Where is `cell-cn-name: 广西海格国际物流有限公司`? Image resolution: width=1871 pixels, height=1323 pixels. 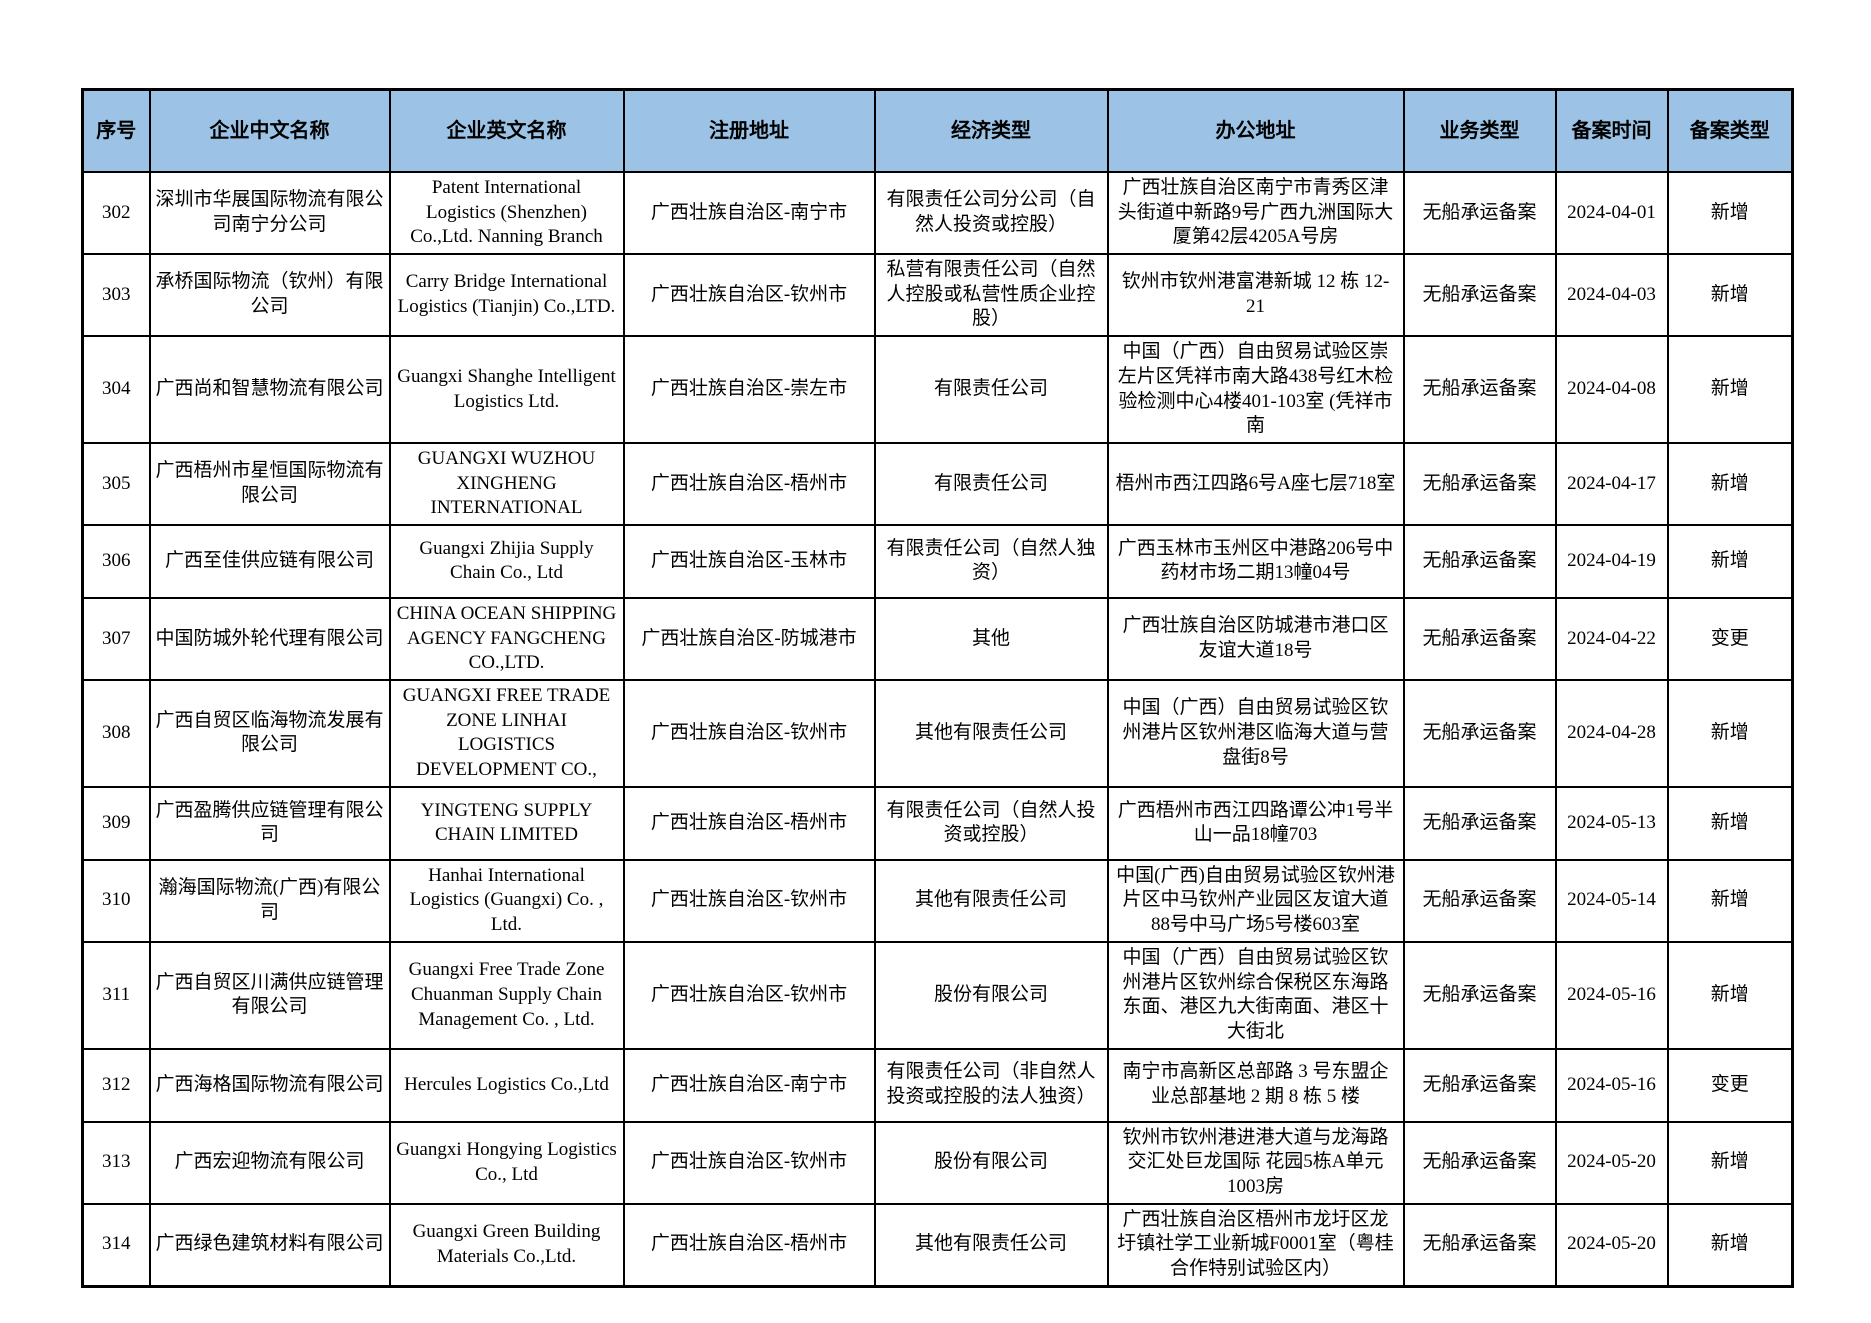
cell-cn-name: 广西海格国际物流有限公司 is located at coordinates (269, 1085).